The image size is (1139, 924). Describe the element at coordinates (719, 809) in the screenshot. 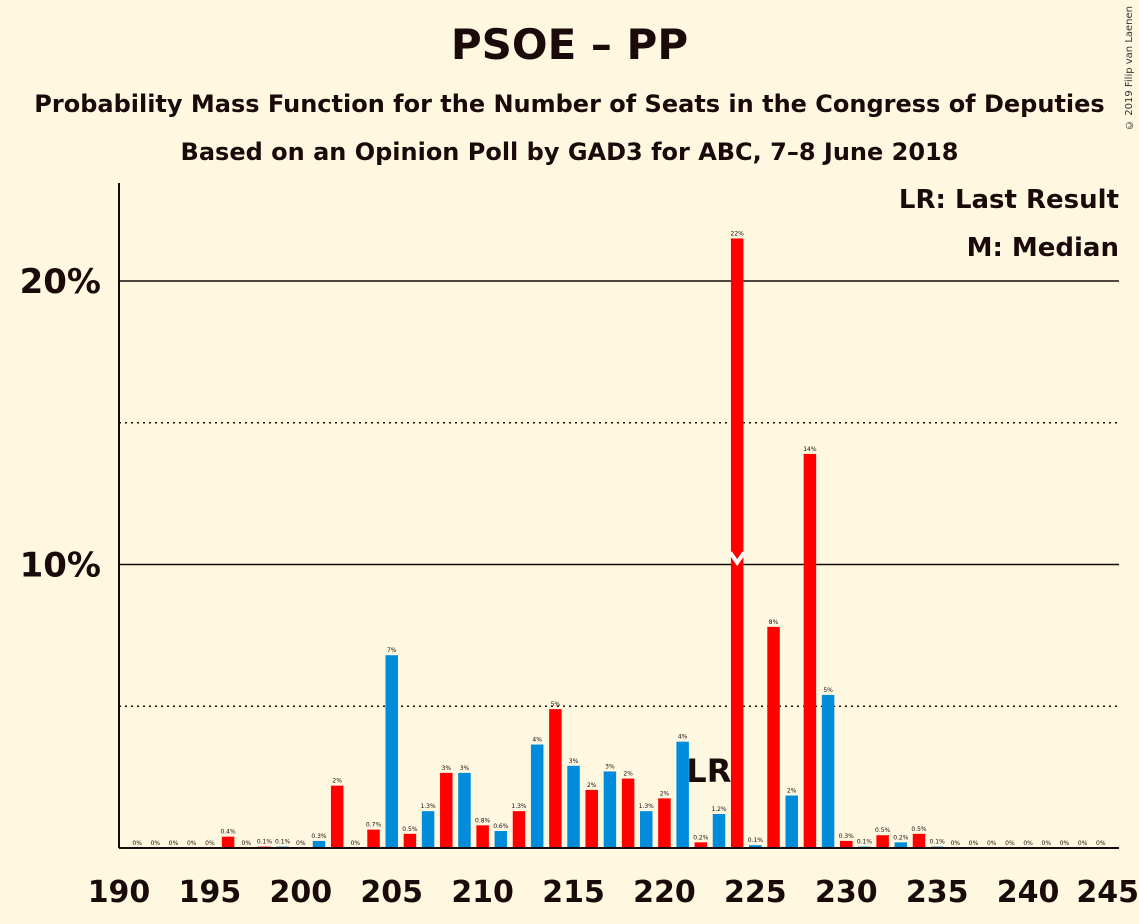

I see `data-label: 1.2%` at that location.